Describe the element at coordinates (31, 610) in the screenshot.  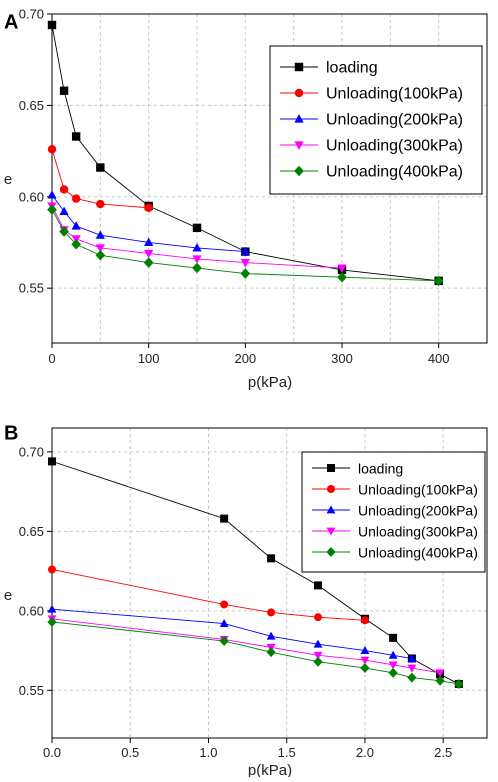
I see `panel-b-y-tick-label: 0.60` at that location.